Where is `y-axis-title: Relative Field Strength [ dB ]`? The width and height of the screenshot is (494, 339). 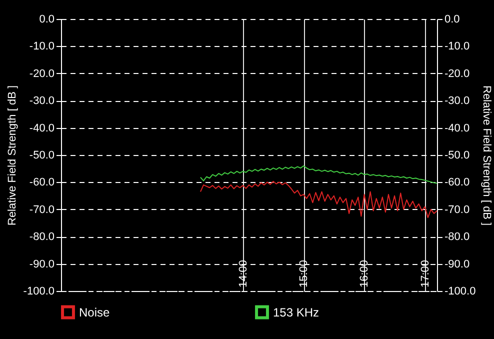 y-axis-title: Relative Field Strength [ dB ] is located at coordinates (12, 155).